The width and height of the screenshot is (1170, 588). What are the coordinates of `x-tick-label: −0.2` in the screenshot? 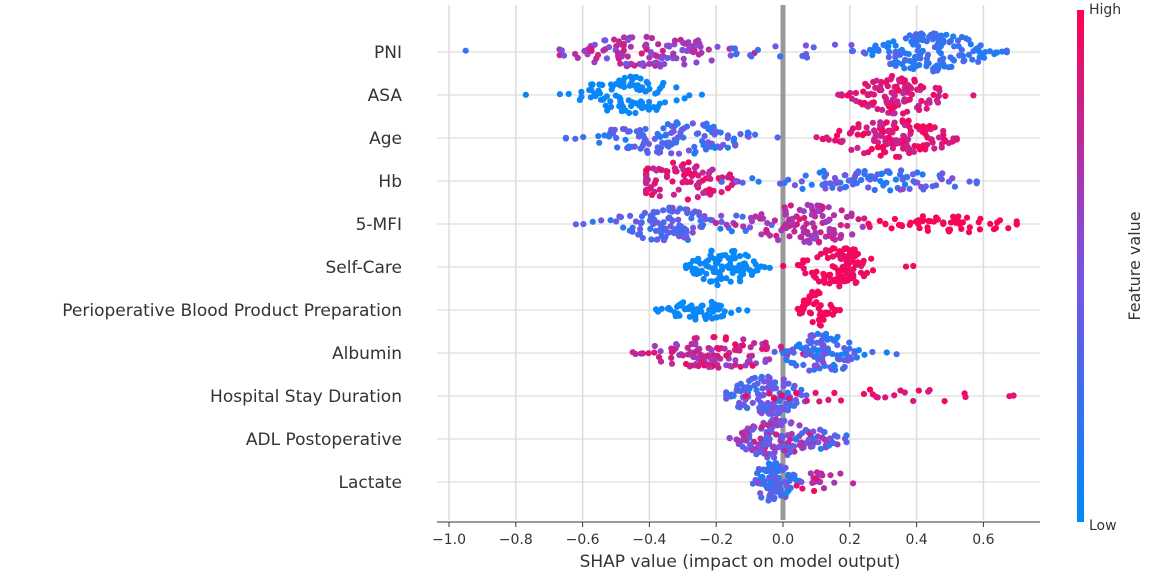 It's located at (716, 540).